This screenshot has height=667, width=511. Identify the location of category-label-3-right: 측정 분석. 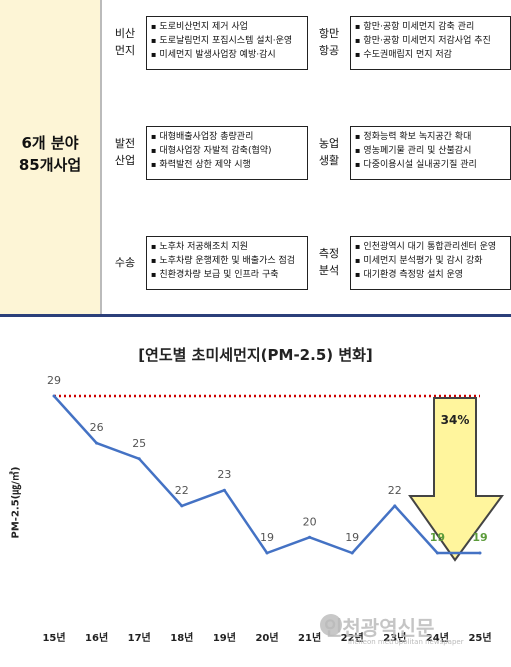
(329, 262).